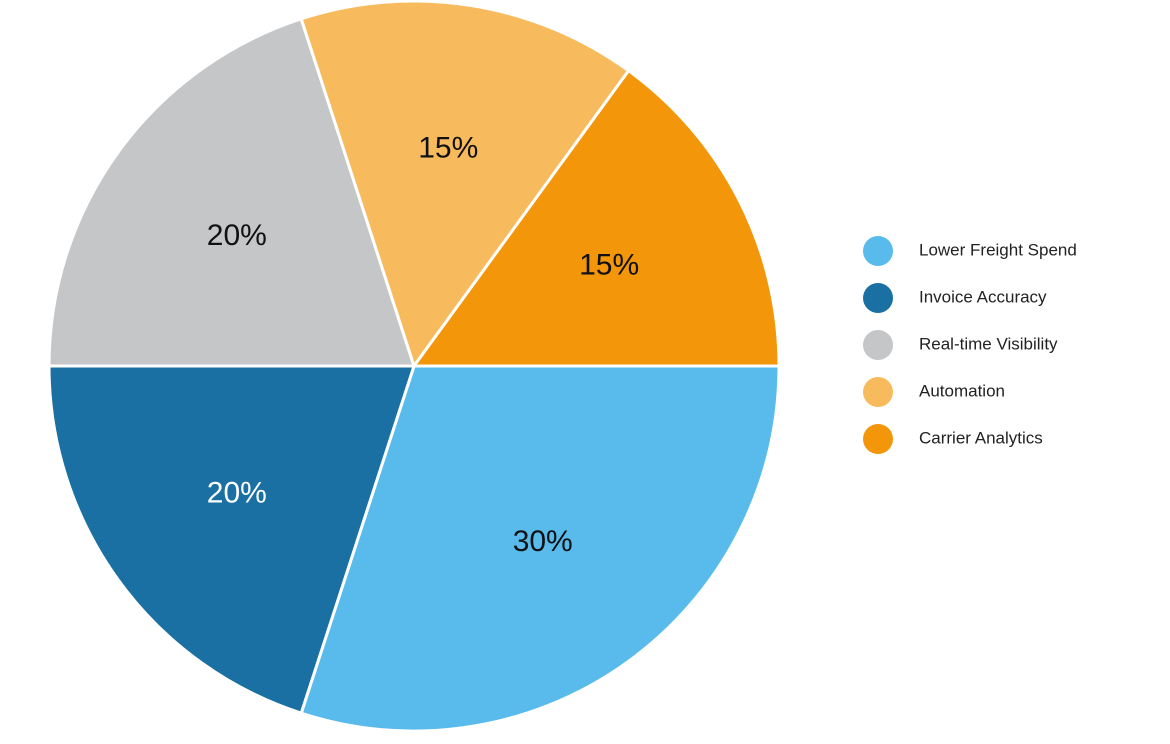 Image resolution: width=1170 pixels, height=744 pixels. I want to click on legend-label: Invoice Accuracy, so click(983, 296).